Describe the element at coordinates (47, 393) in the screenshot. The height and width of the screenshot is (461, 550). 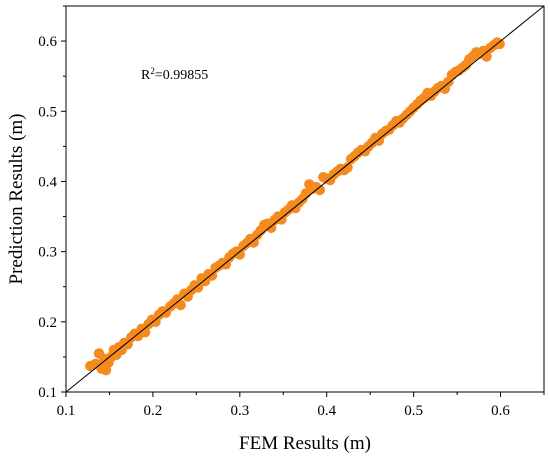
I see `y-tick-label: 0.1` at that location.